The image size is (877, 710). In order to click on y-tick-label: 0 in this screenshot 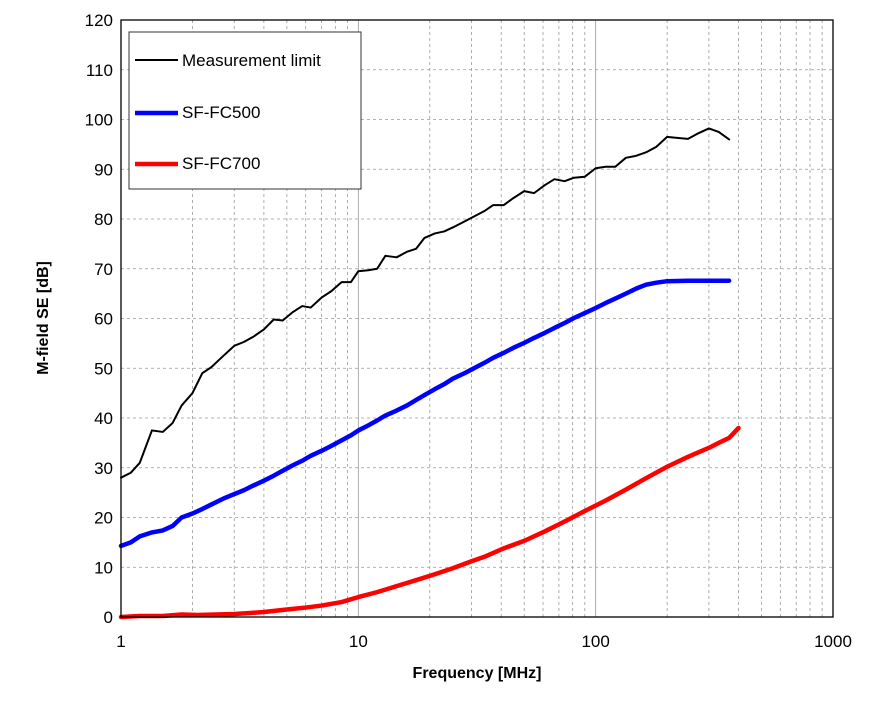, I will do `click(108, 617)`.